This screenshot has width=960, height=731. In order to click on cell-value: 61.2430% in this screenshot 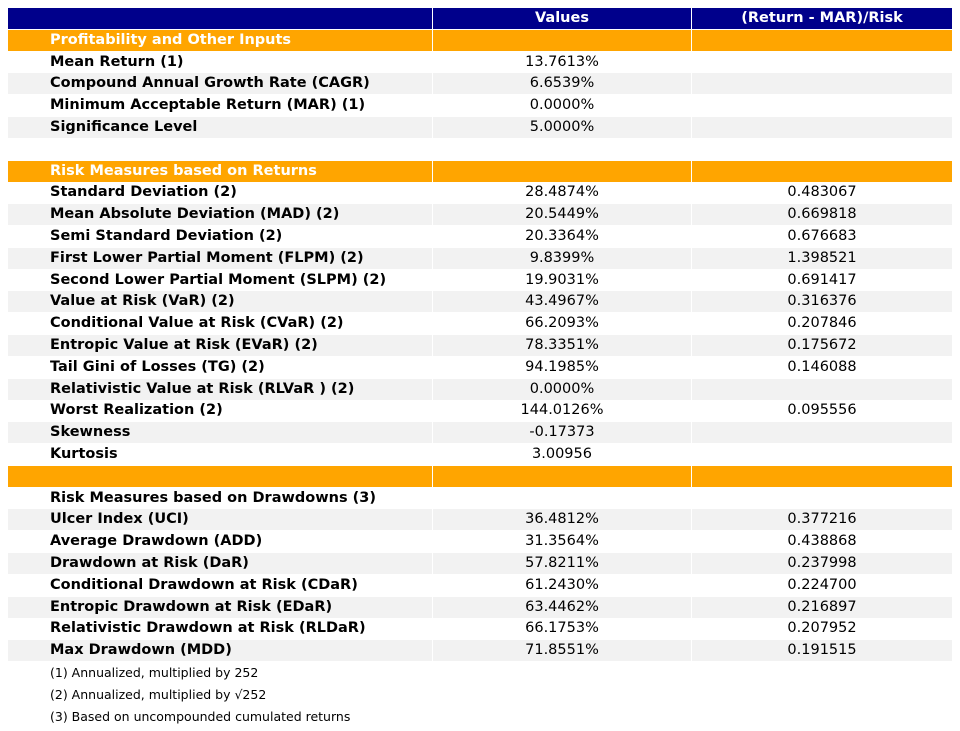, I will do `click(562, 585)`.